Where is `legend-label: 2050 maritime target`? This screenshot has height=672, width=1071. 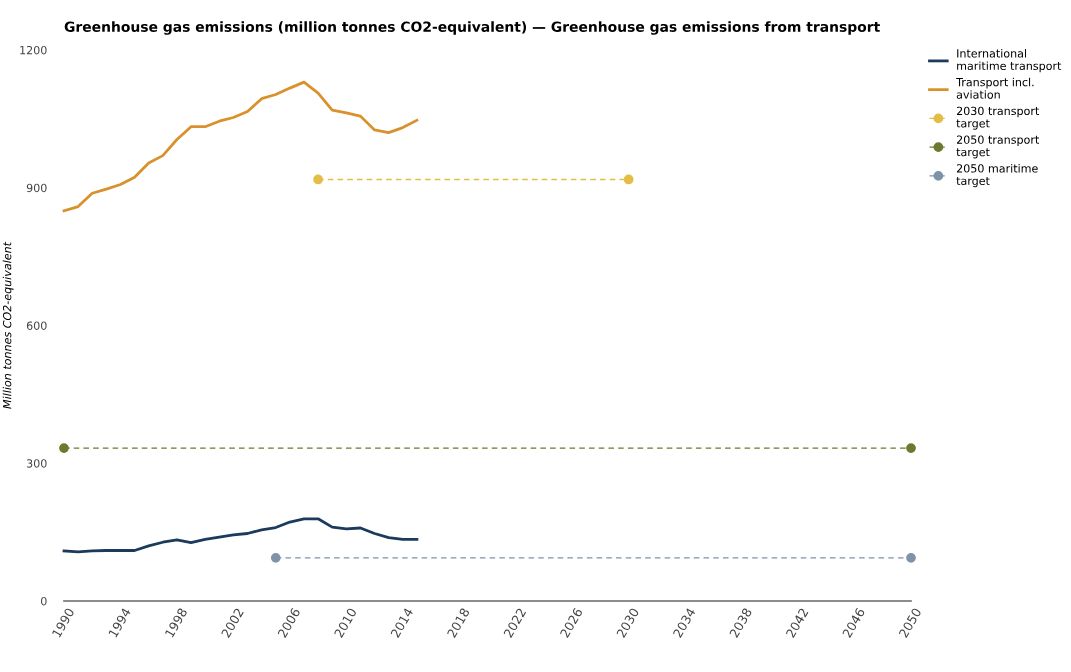
legend-label: 2050 maritime target is located at coordinates (997, 175).